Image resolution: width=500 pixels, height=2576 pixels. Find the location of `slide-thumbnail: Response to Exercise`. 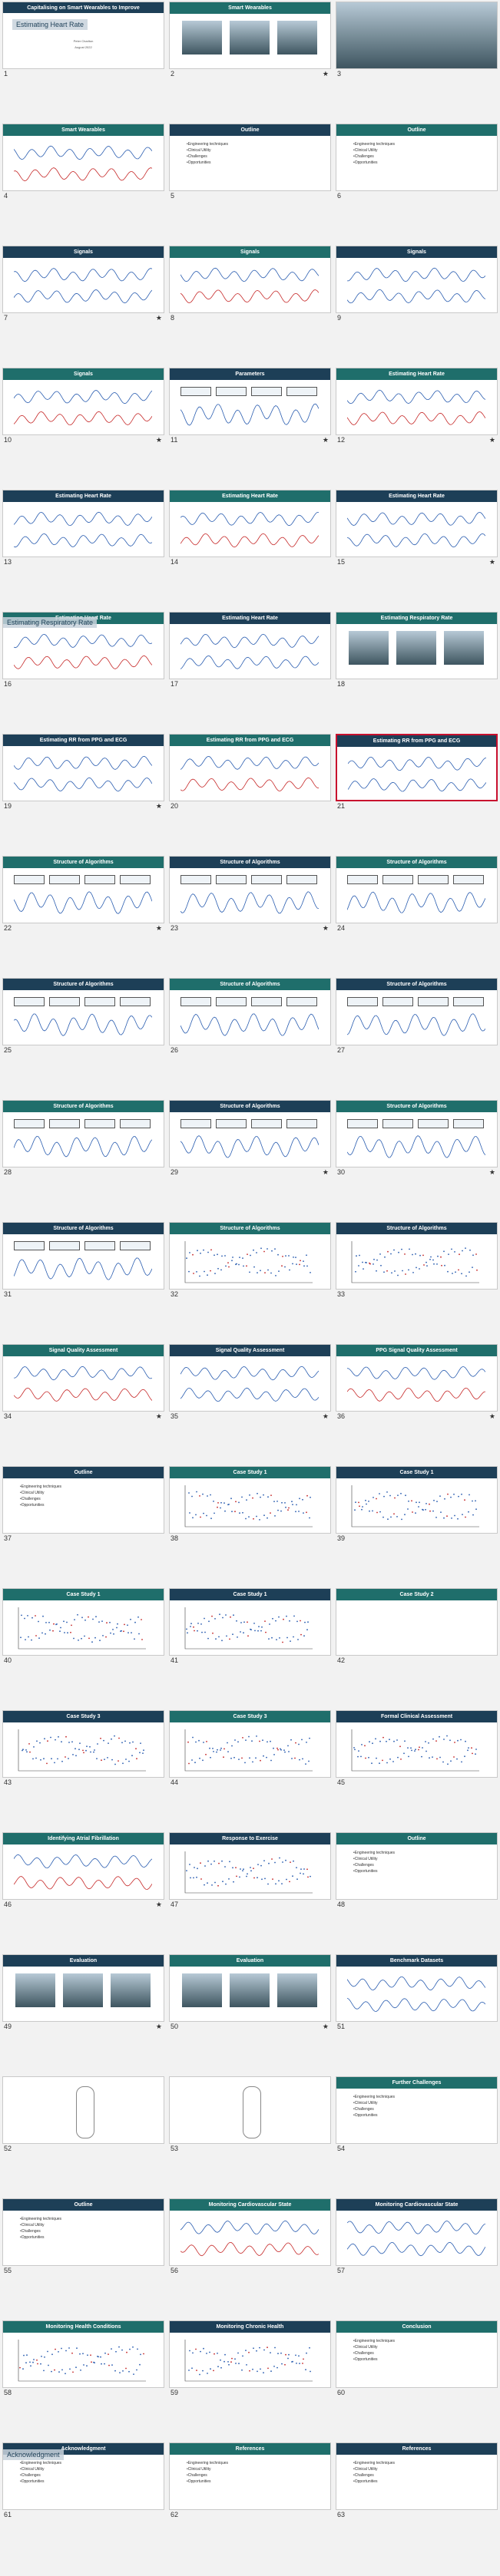

slide-thumbnail: Response to Exercise is located at coordinates (250, 1866).